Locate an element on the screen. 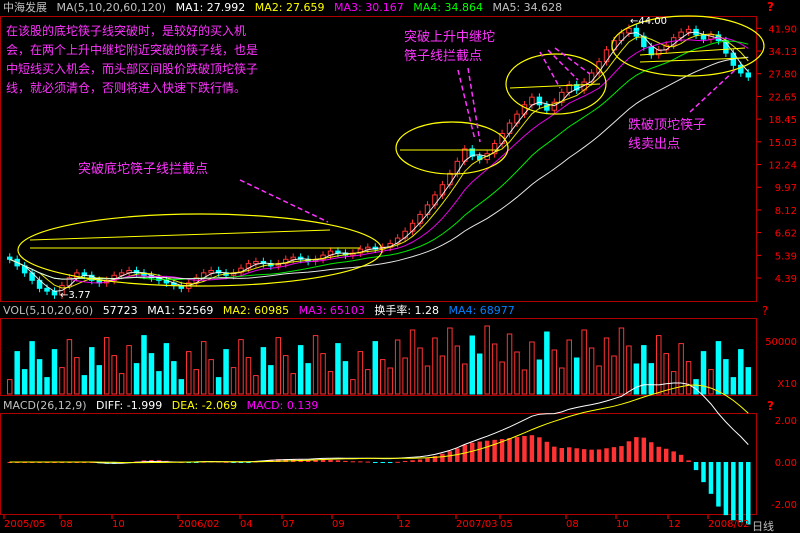 Image resolution: width=800 pixels, height=533 pixels. macd-value: MACD: 0.139 is located at coordinates (282, 405).